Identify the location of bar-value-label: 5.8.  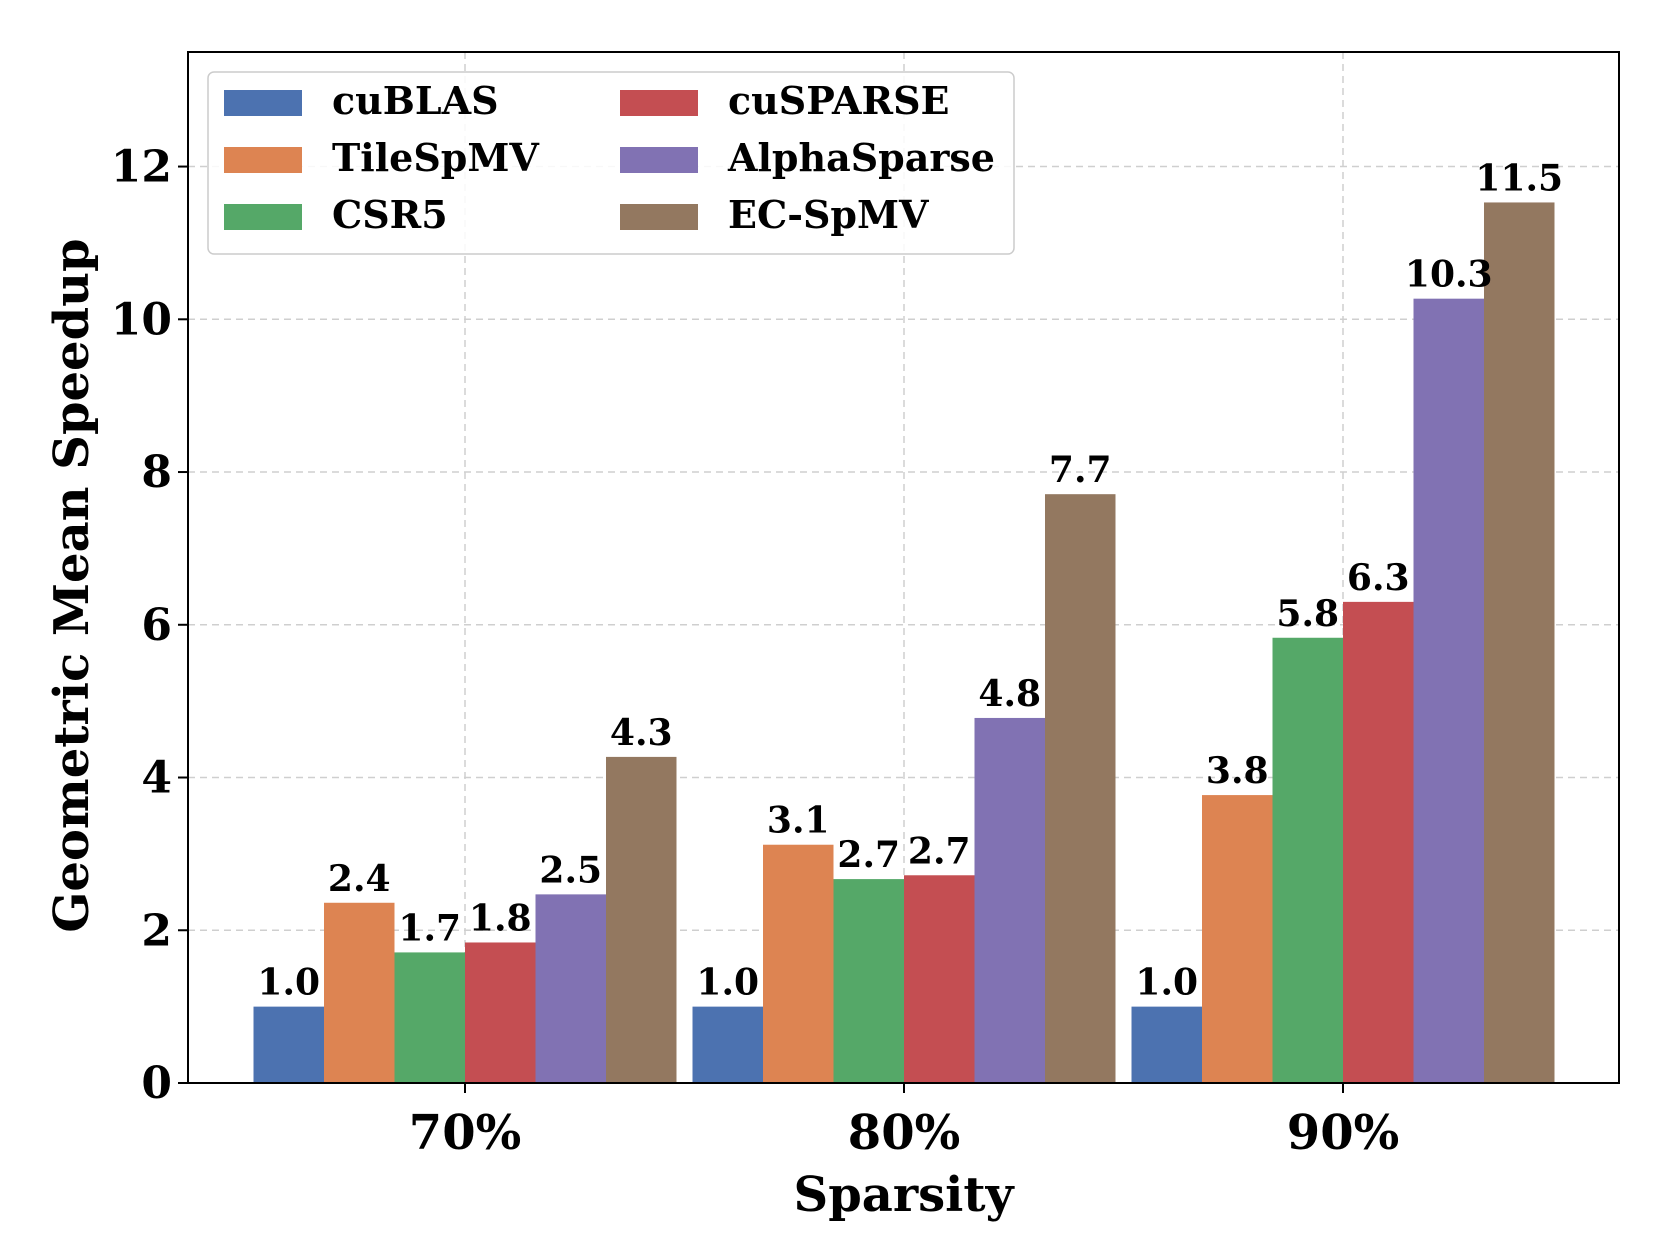
(1307, 614).